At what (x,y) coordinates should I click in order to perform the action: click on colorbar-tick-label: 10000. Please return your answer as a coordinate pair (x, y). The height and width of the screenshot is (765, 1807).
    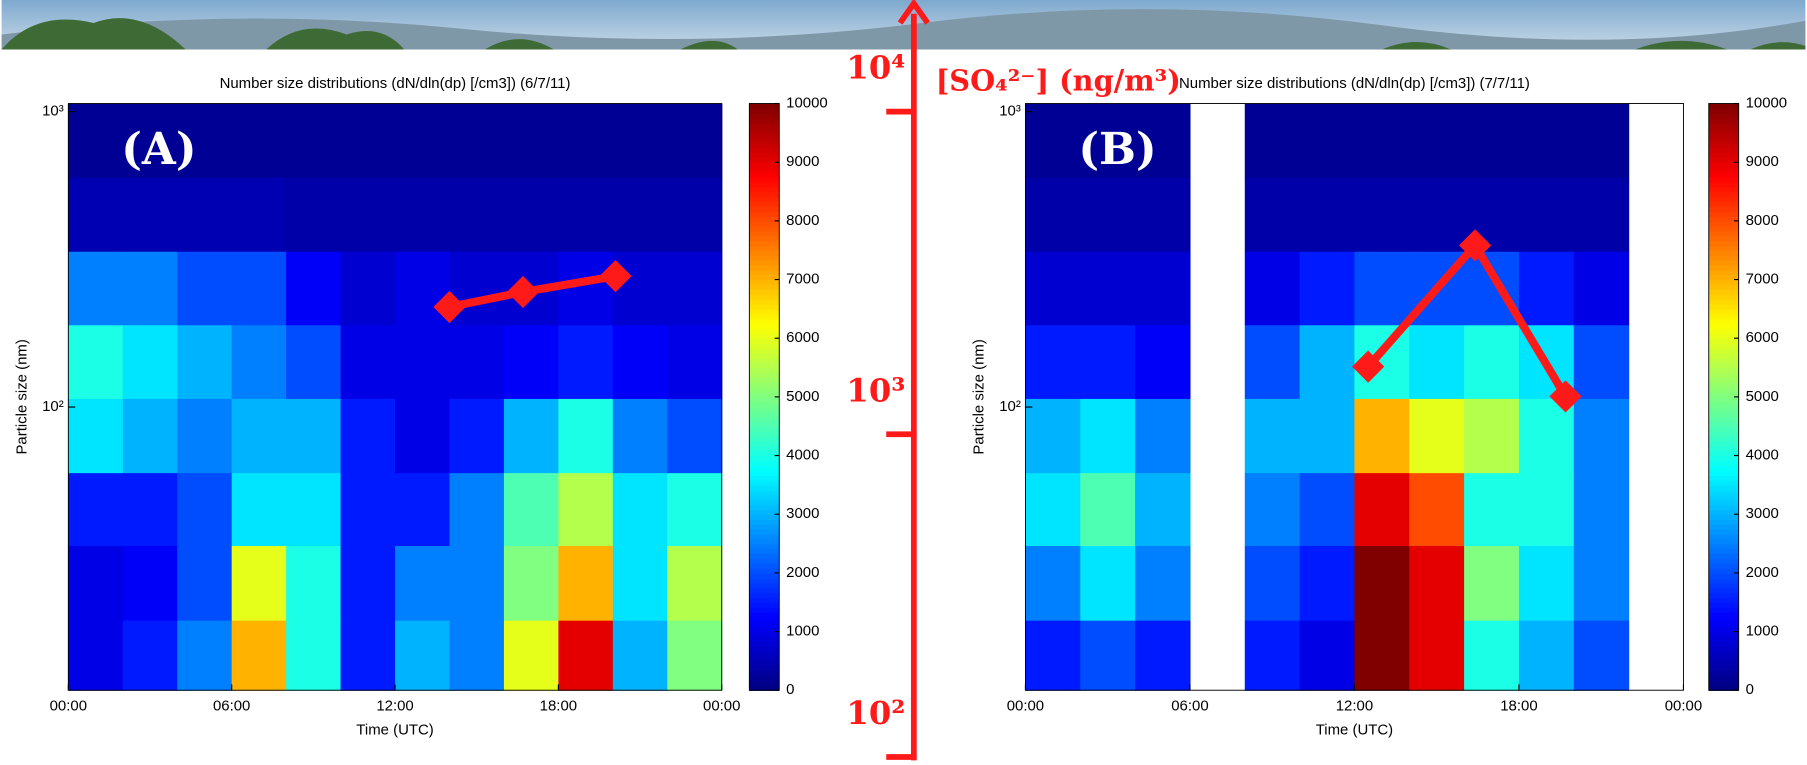
    Looking at the image, I should click on (1767, 102).